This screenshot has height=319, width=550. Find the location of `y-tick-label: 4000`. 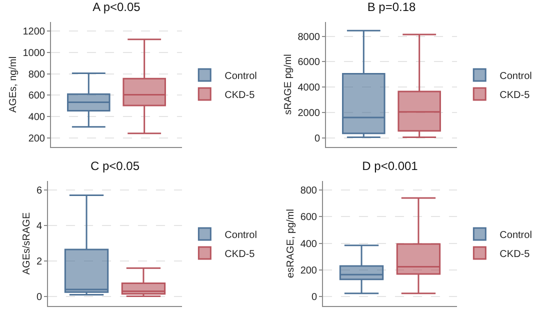

y-tick-label: 4000 is located at coordinates (309, 88).